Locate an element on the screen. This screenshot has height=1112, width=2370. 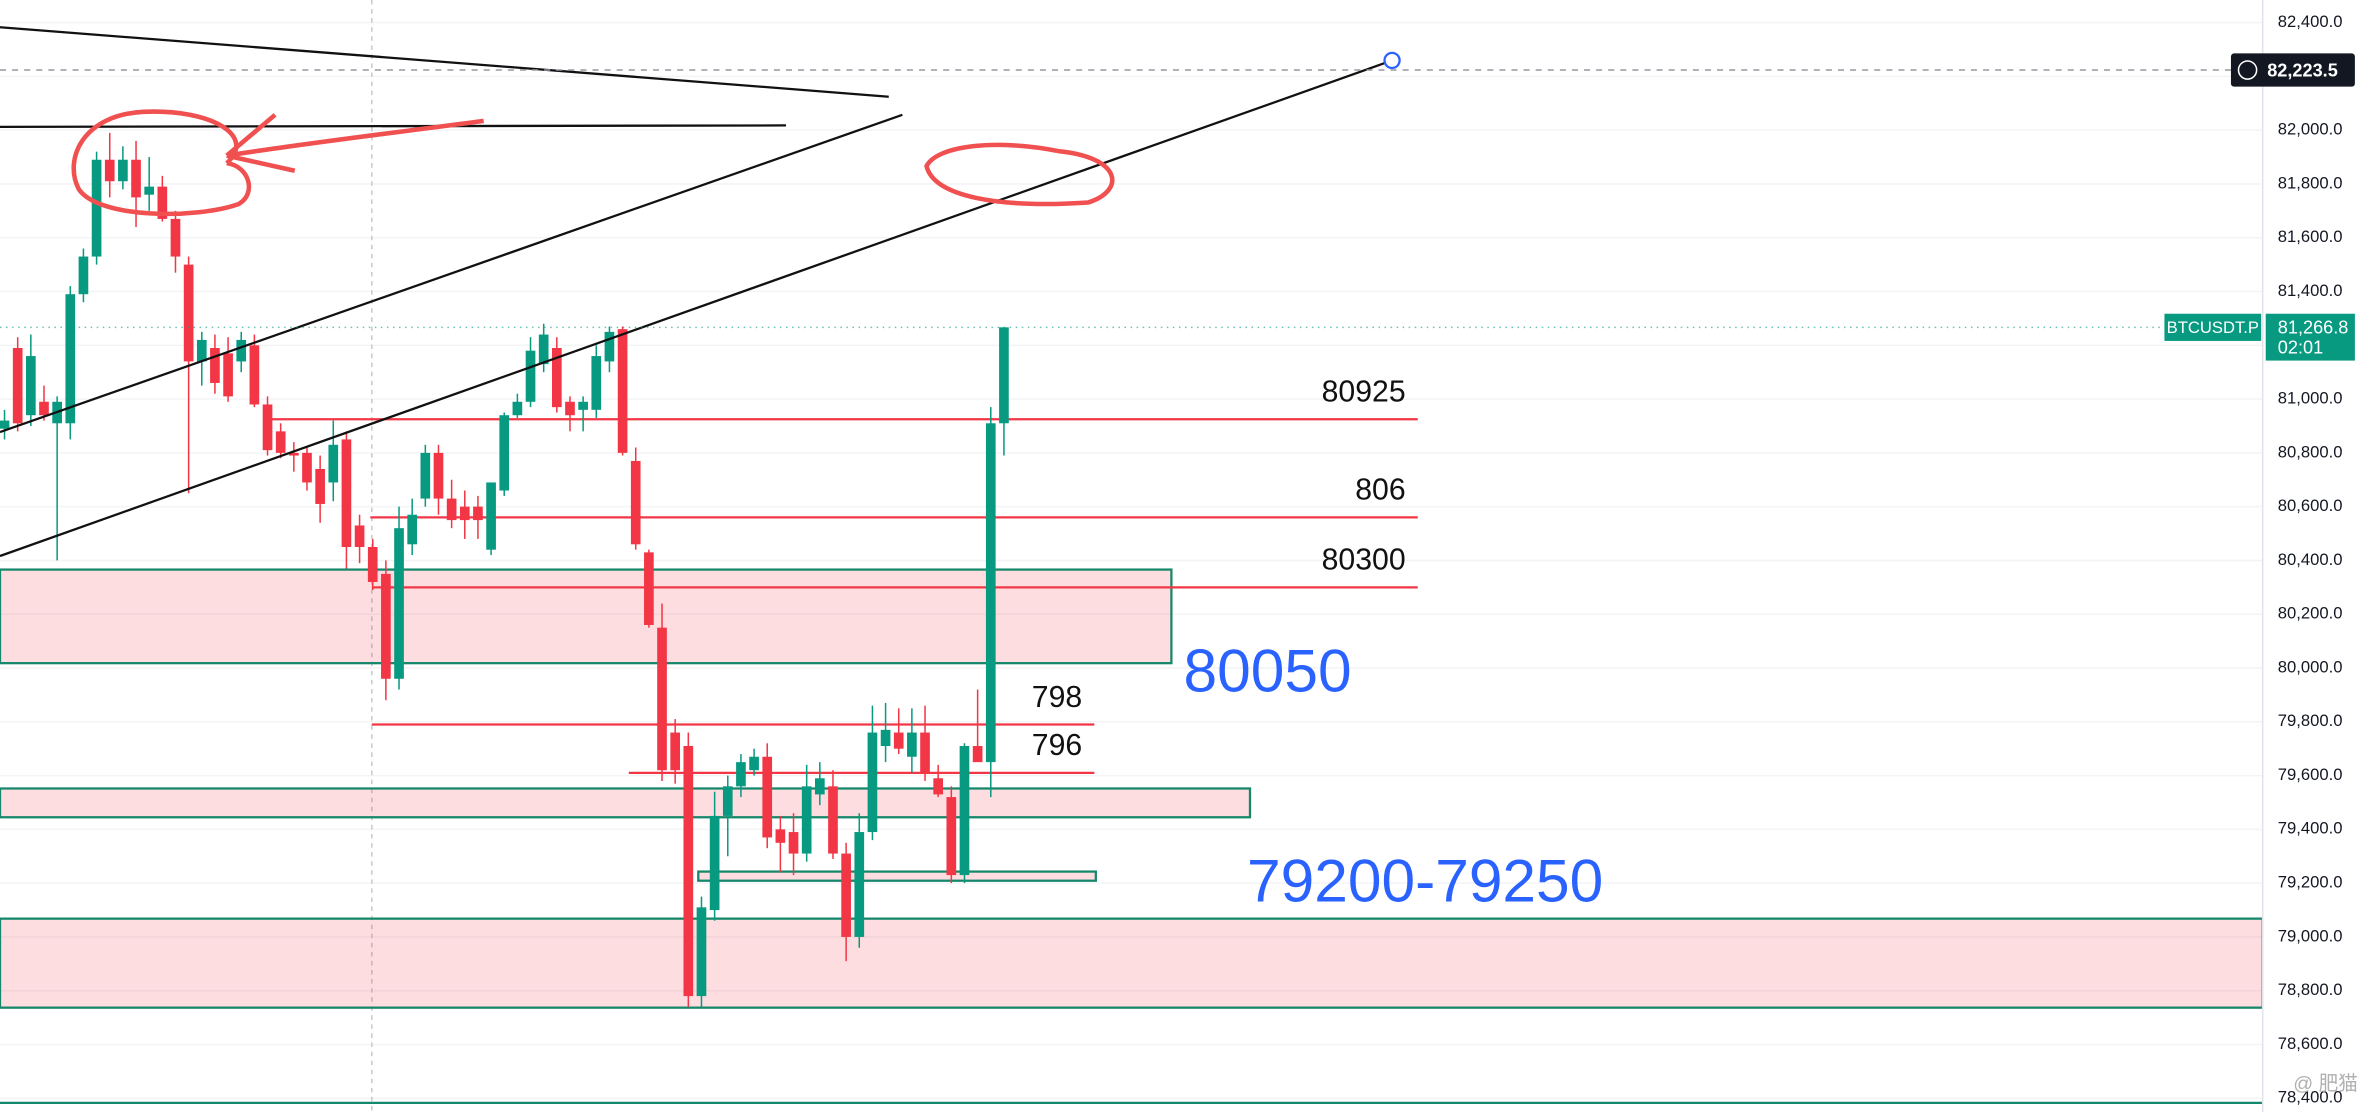
y-tick-label: 79,000.0 is located at coordinates (2310, 935).